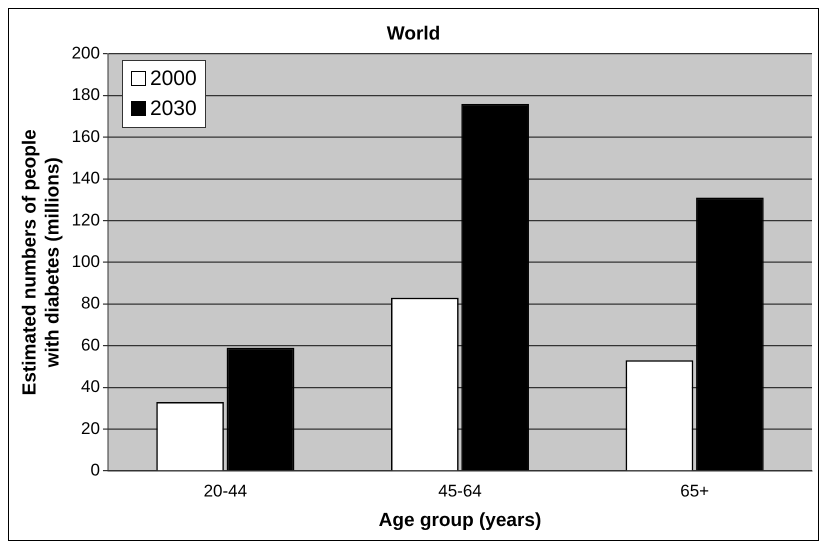 This screenshot has width=827, height=549. I want to click on y-tick-label: 0, so click(95, 470).